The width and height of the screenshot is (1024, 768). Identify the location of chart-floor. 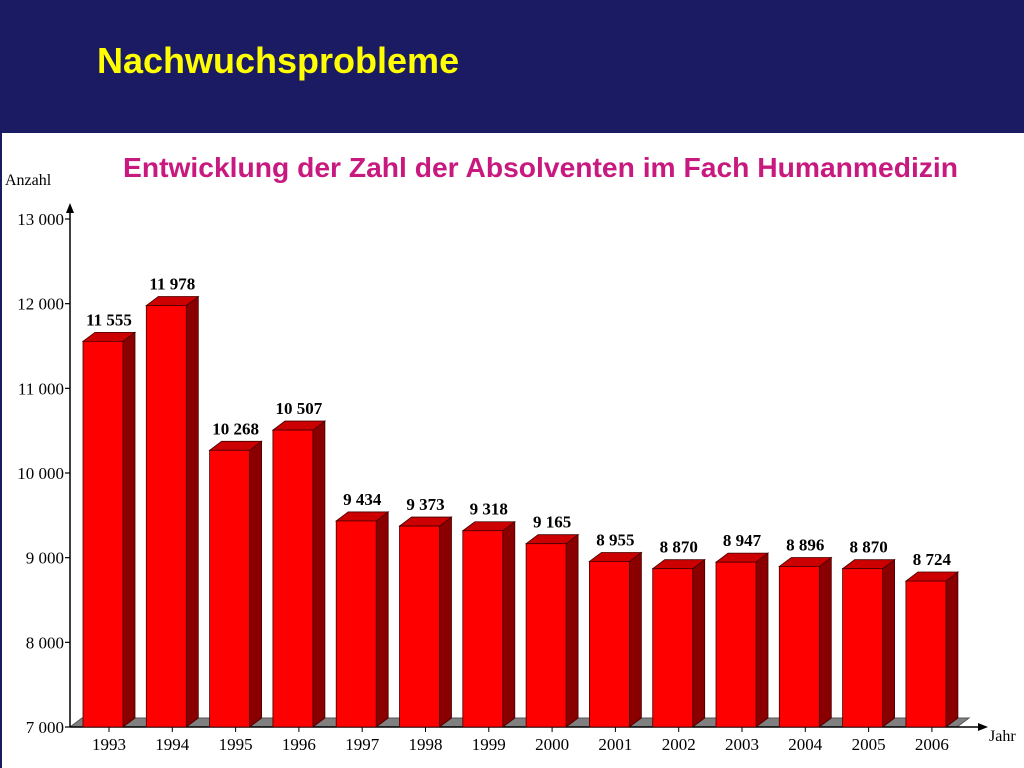
(519, 722).